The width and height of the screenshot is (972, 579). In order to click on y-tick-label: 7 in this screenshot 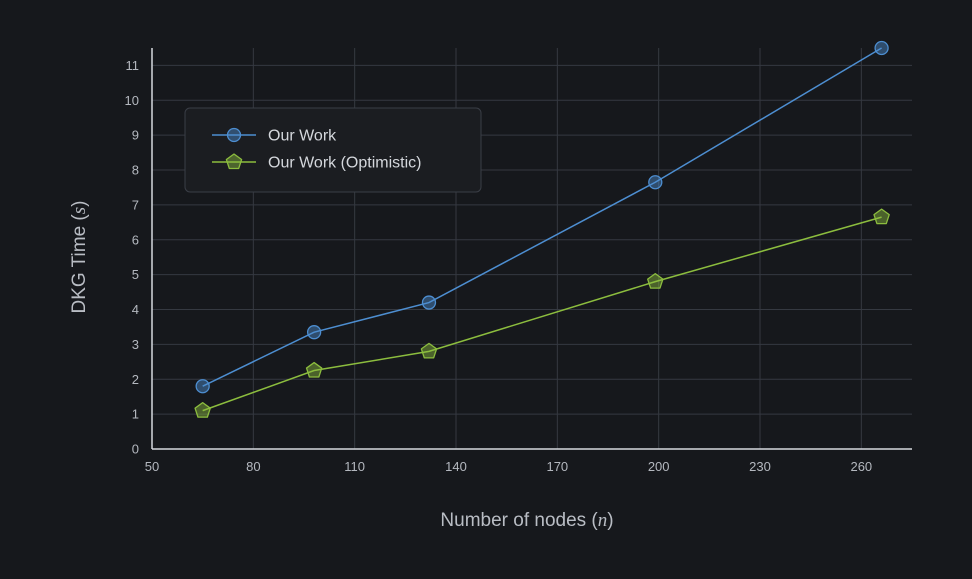, I will do `click(135, 204)`.